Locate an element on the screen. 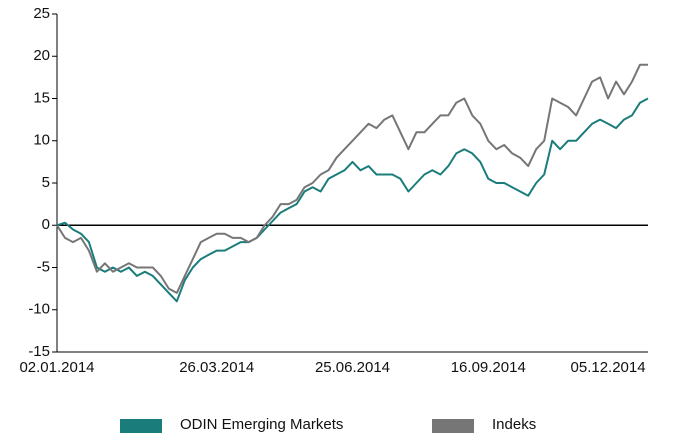 This screenshot has width=679, height=434. x-tick-label: 26.03.2014 is located at coordinates (216, 367).